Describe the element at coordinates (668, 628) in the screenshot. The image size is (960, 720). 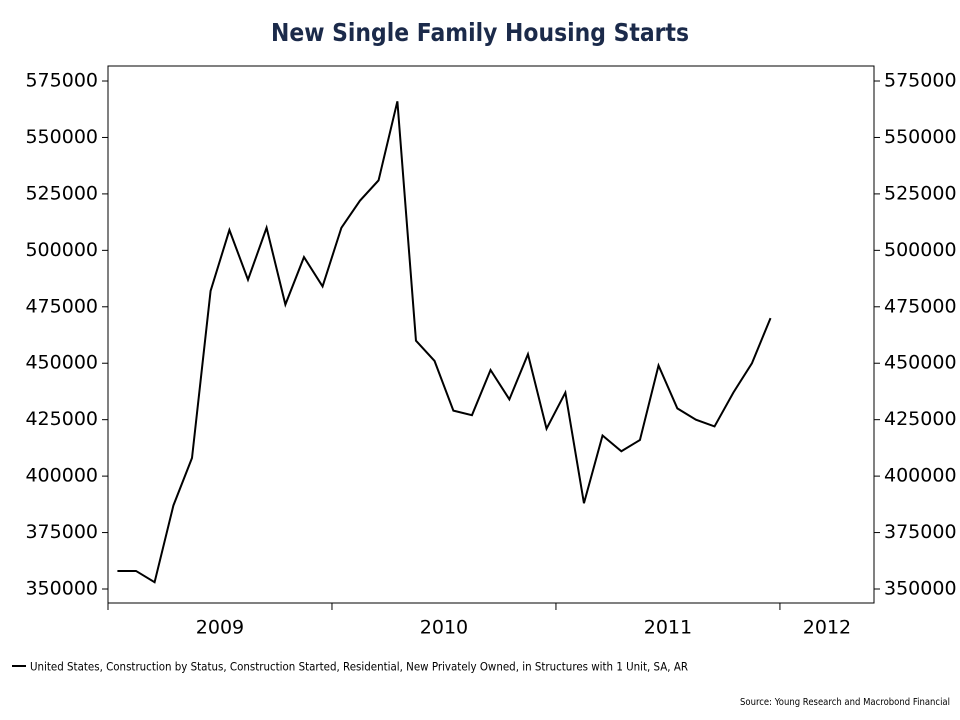
I see `x-tick-label: 2011` at that location.